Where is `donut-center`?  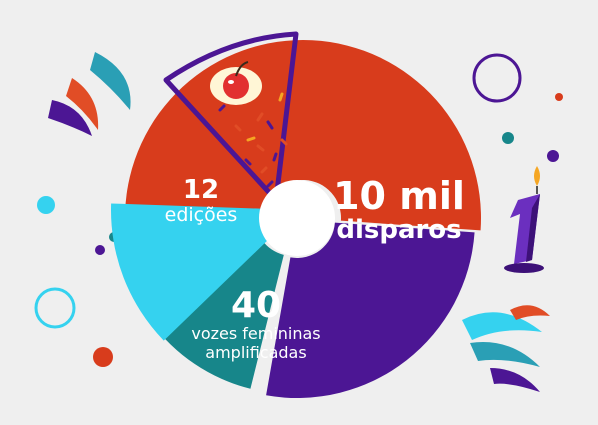 donut-center is located at coordinates (297, 218).